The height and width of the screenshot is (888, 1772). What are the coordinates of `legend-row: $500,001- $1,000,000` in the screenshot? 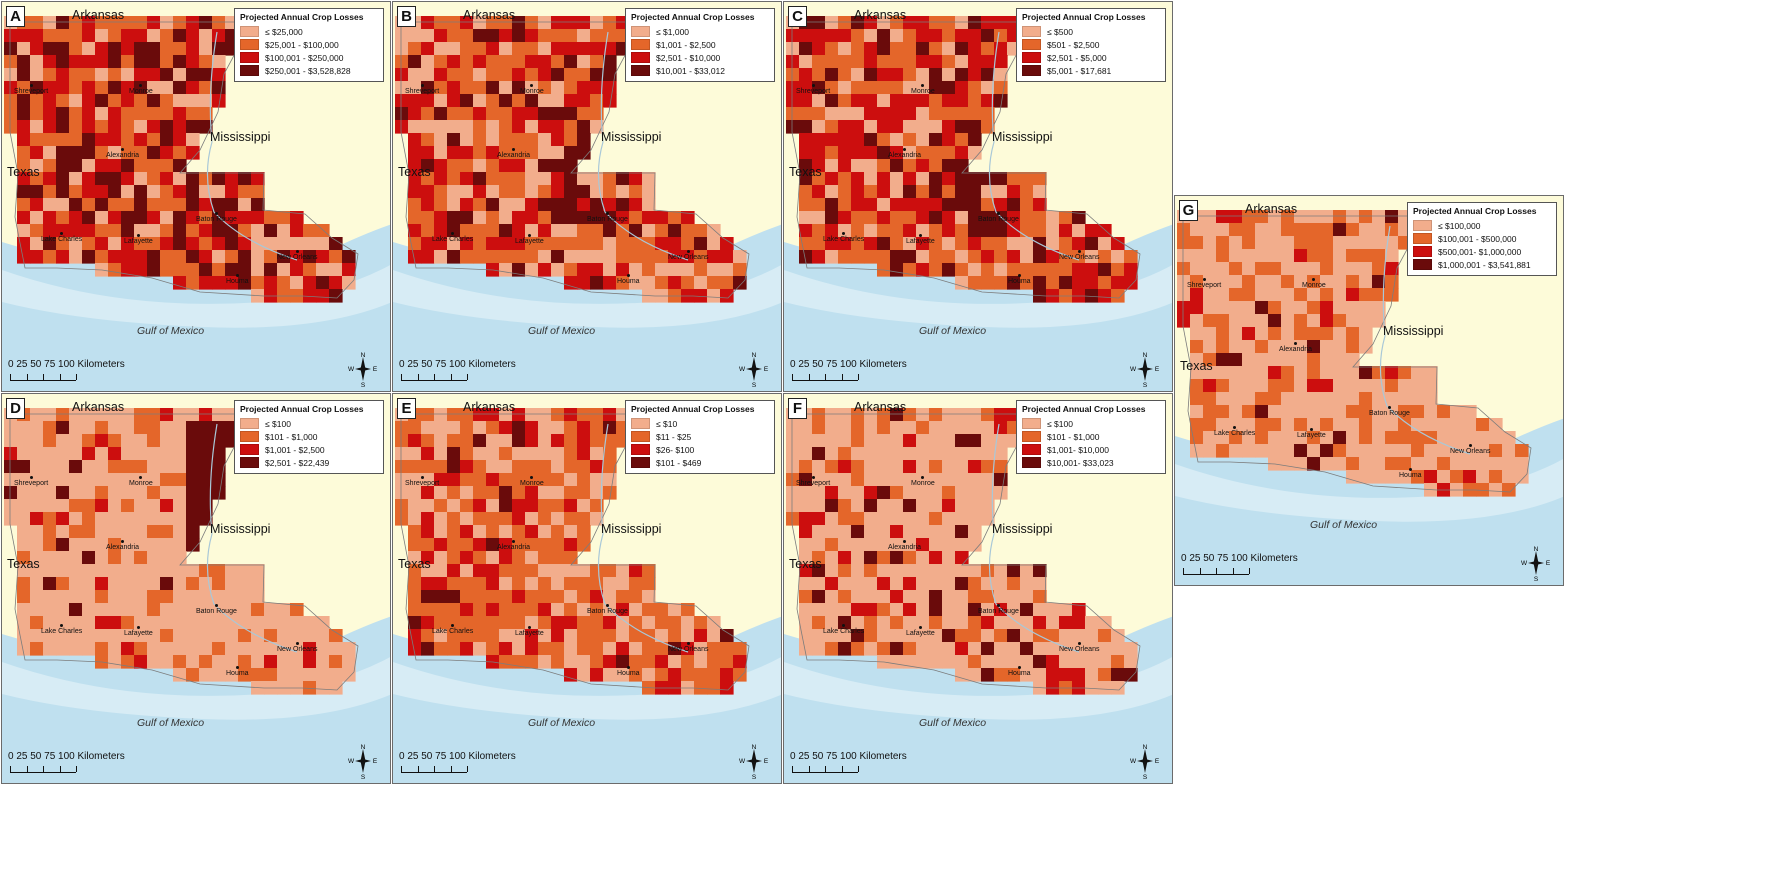 It's located at (1482, 251).